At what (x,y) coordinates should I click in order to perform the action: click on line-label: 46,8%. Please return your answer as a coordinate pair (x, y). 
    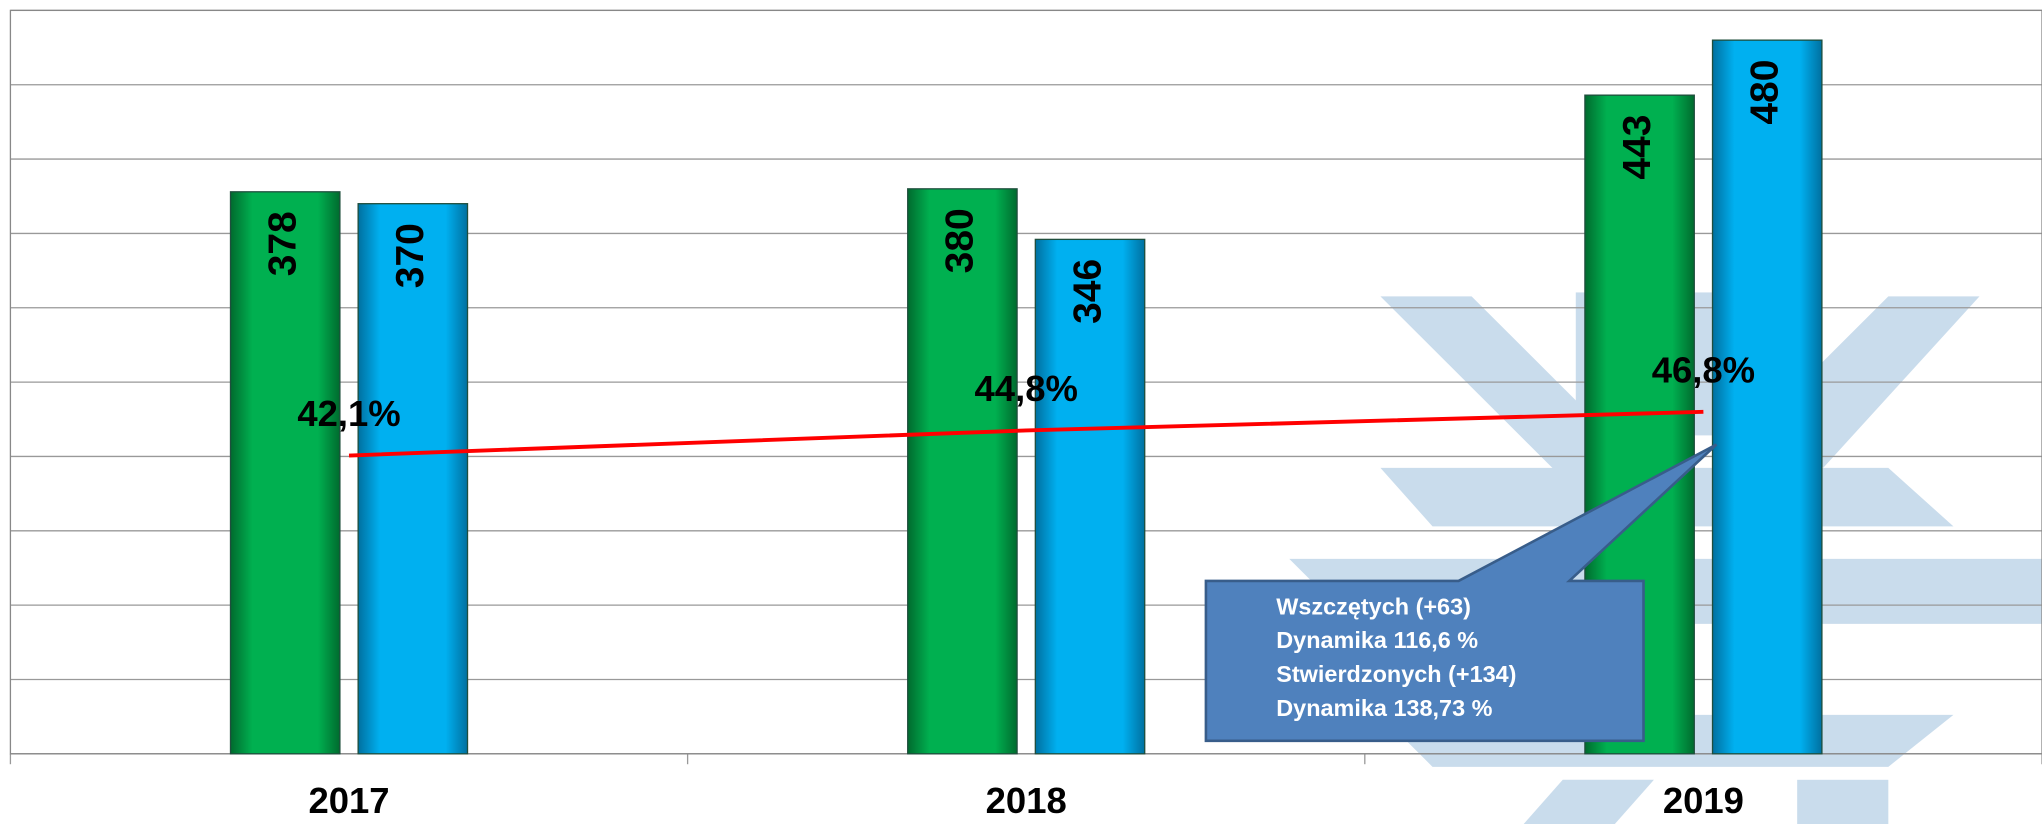
    Looking at the image, I should click on (1703, 370).